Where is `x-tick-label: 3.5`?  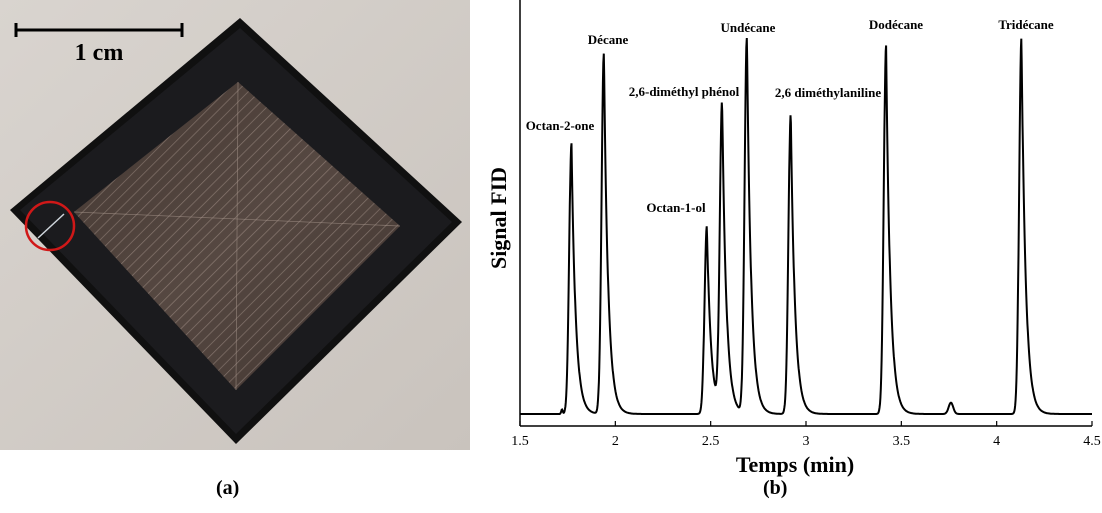 x-tick-label: 3.5 is located at coordinates (902, 441).